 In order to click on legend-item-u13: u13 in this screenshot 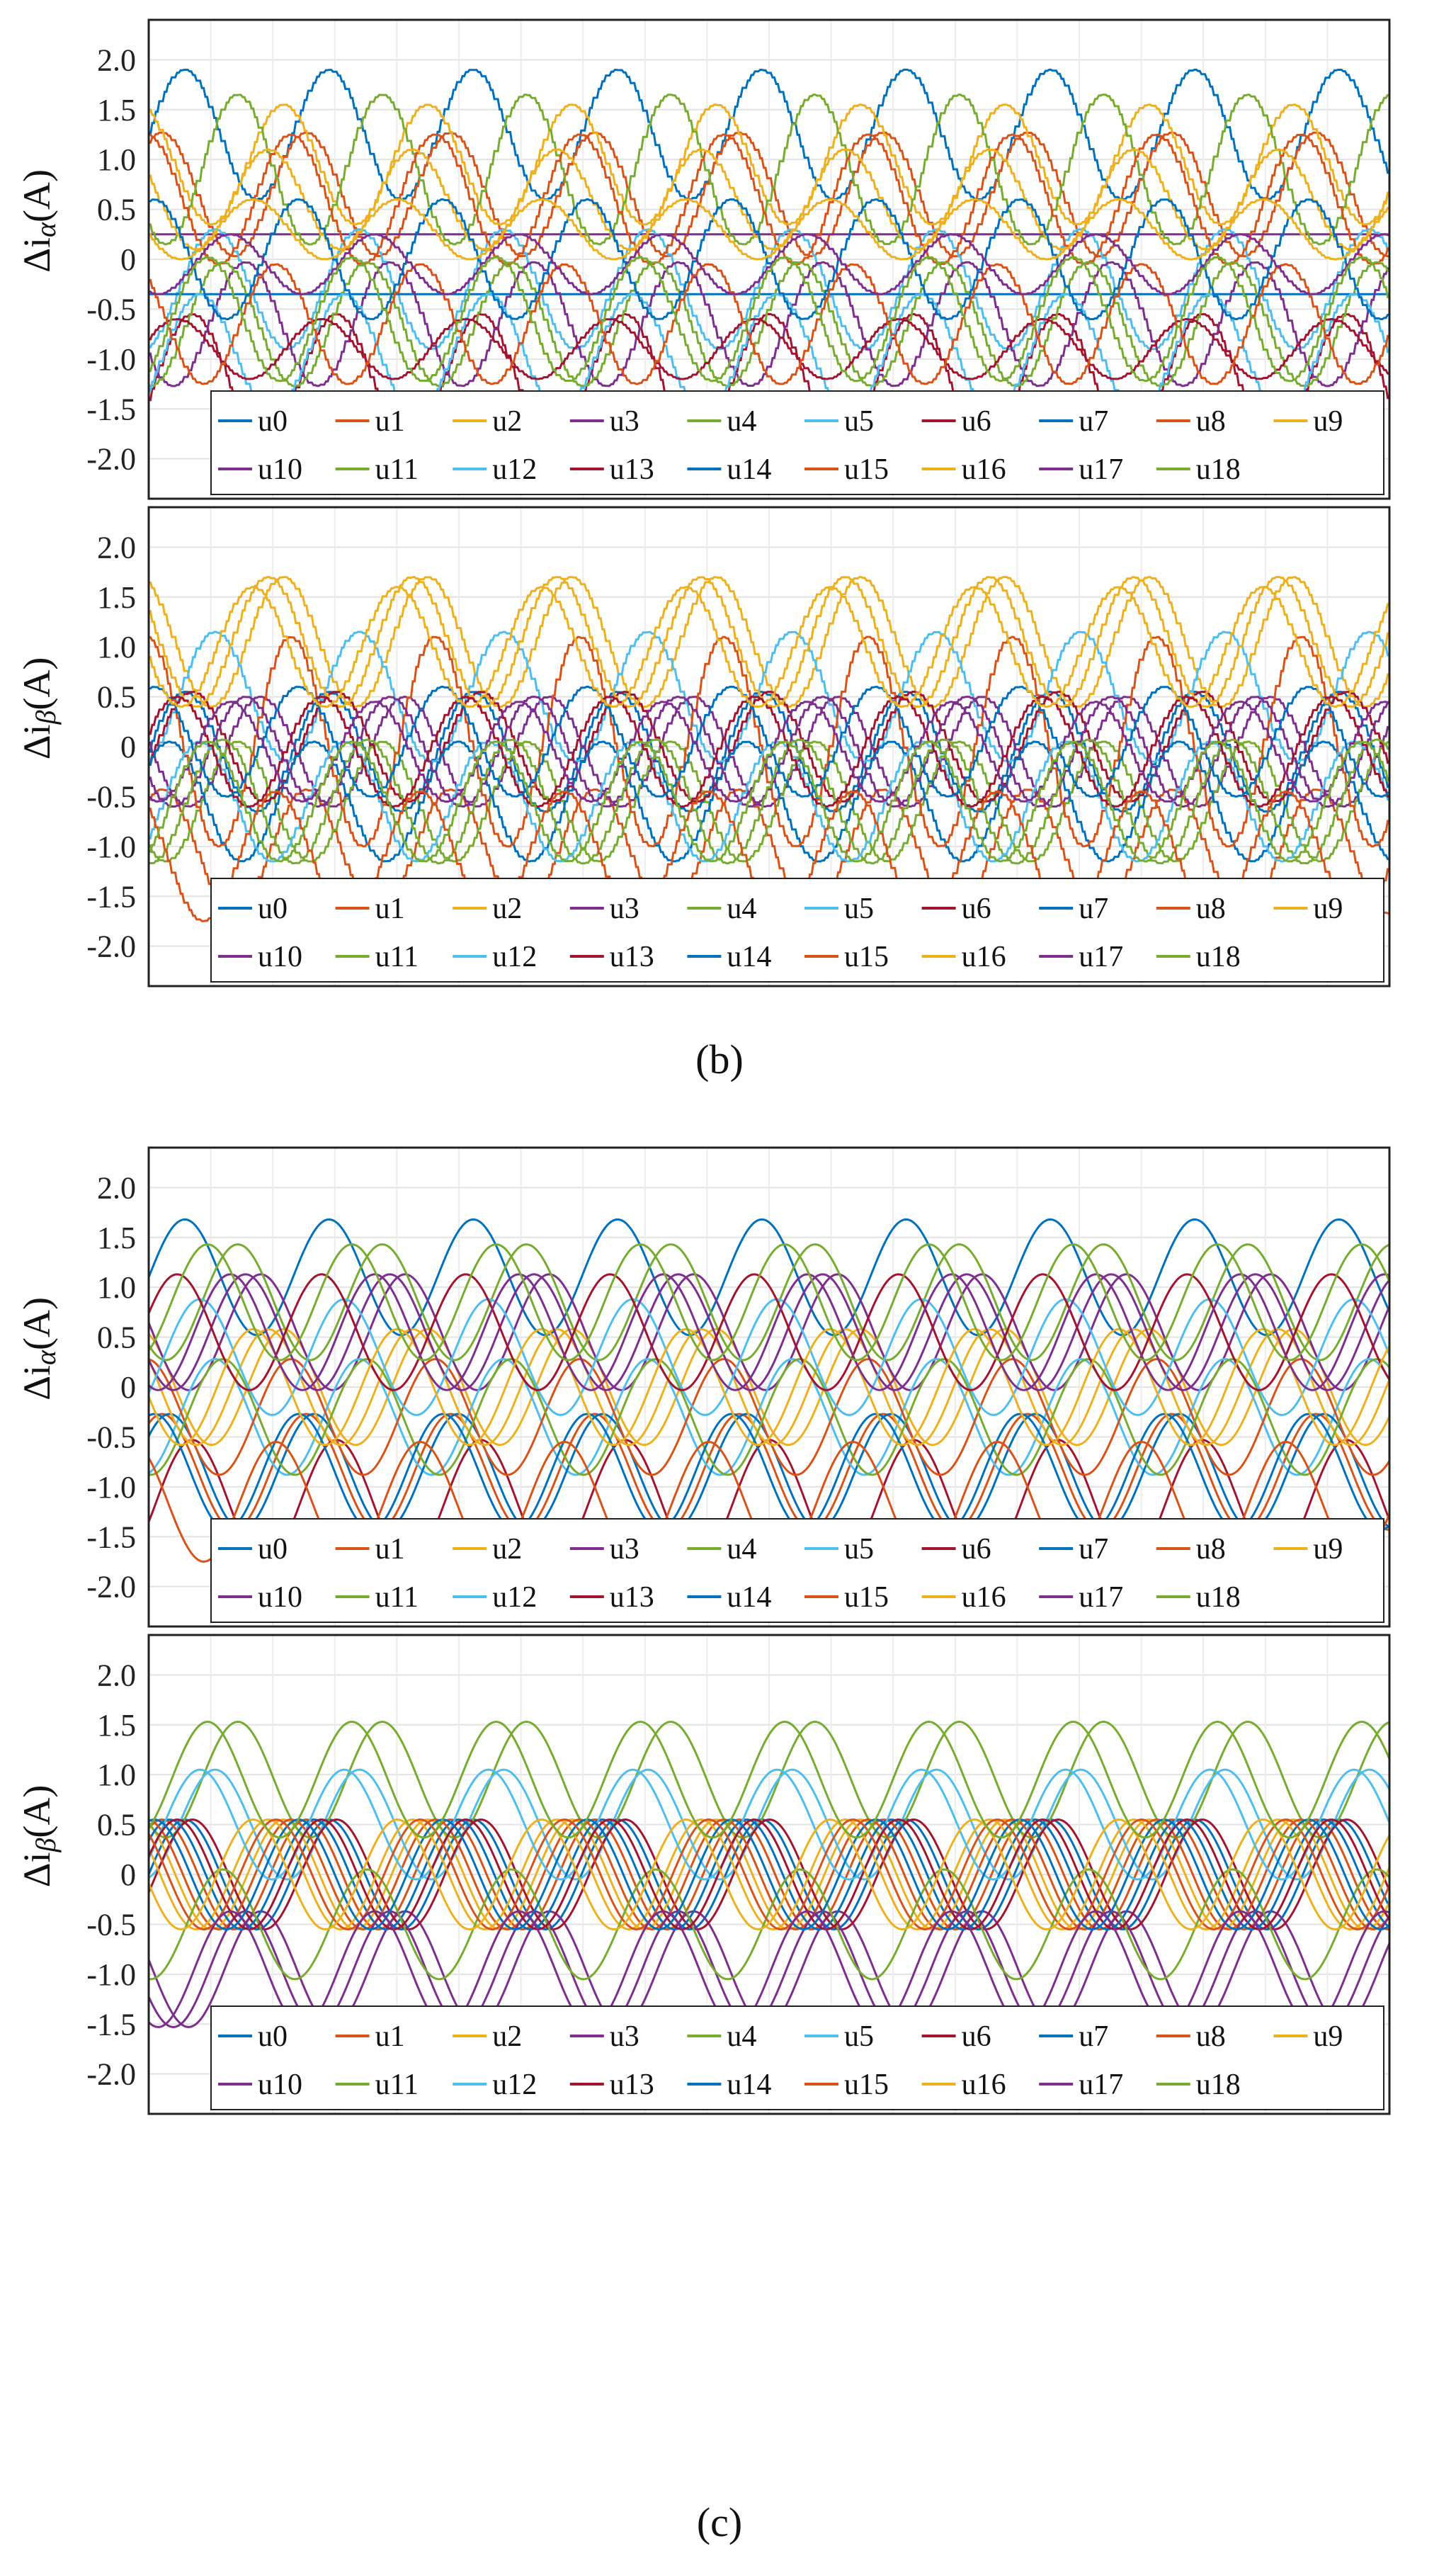, I will do `click(611, 2085)`.